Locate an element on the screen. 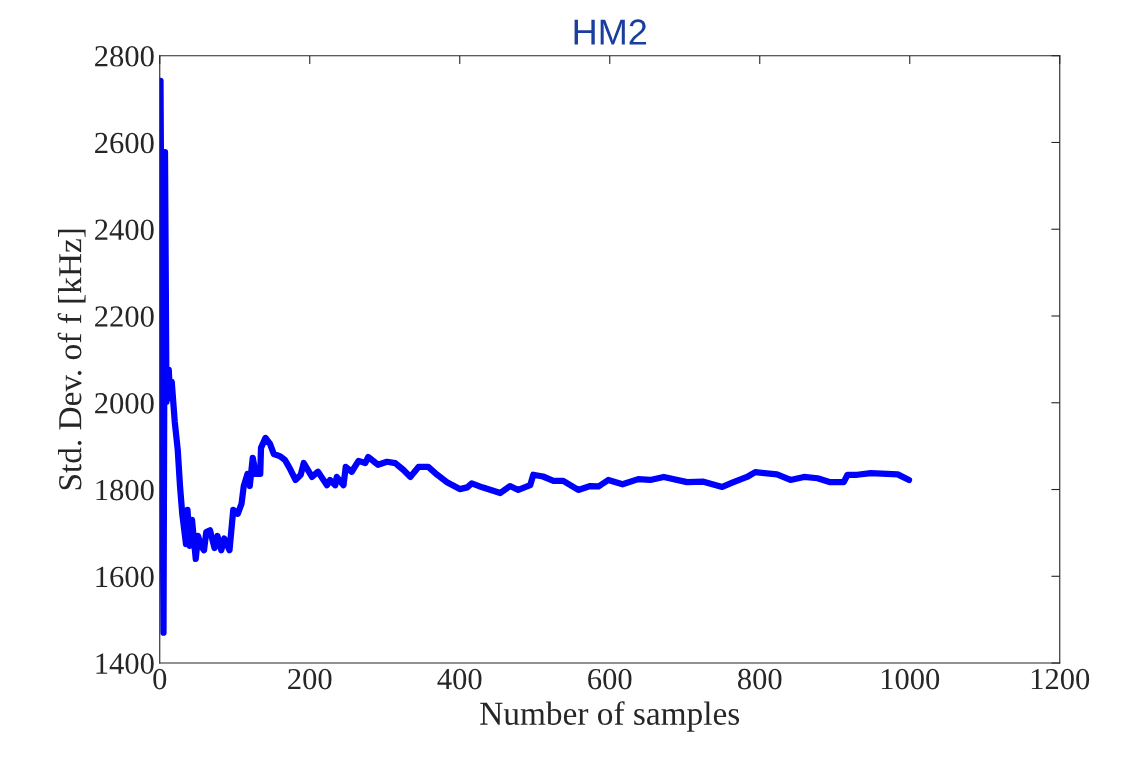 This screenshot has height=763, width=1125. x-tick-label: 400 is located at coordinates (459, 679).